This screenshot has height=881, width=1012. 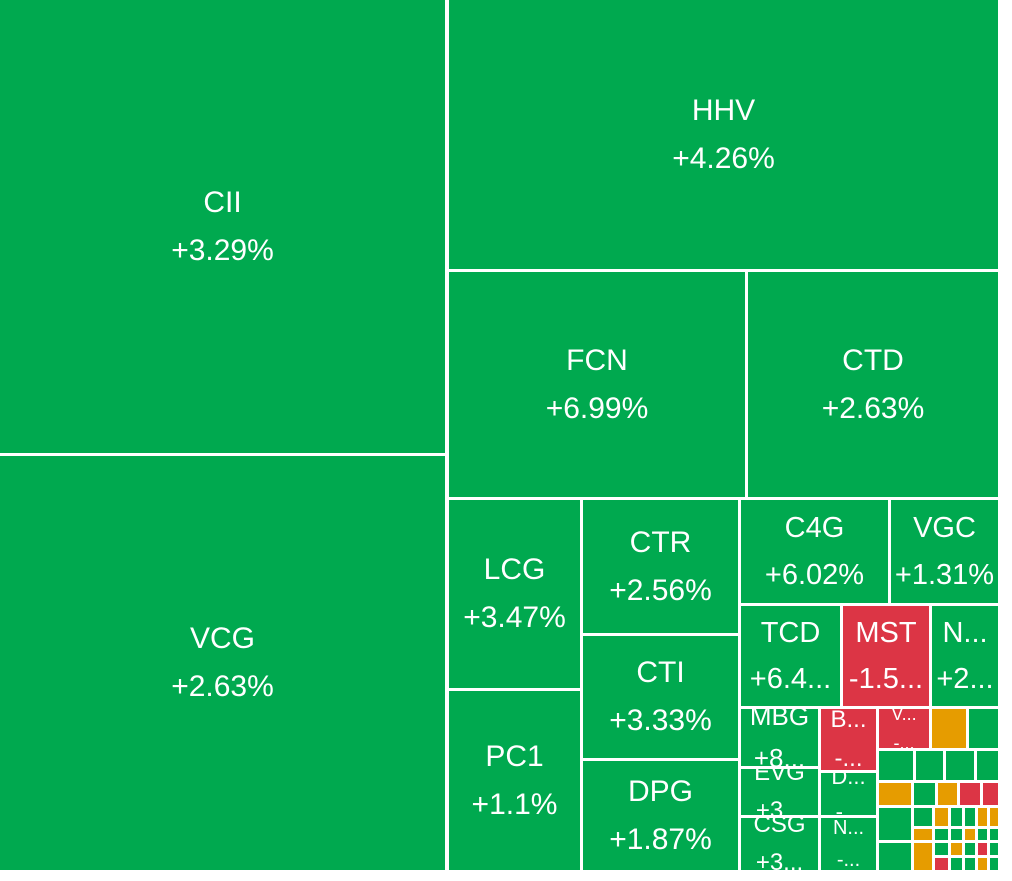 I want to click on tile-name: TCD, so click(x=790, y=632).